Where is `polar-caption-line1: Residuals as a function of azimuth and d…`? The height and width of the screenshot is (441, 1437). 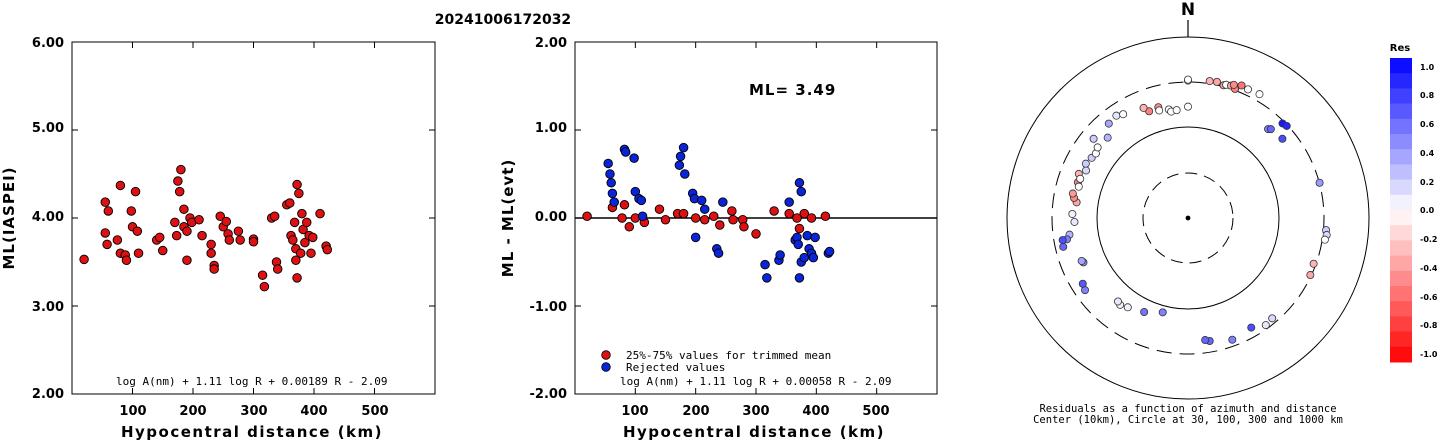
polar-caption-line1: Residuals as a function of azimuth and d… is located at coordinates (1187, 409).